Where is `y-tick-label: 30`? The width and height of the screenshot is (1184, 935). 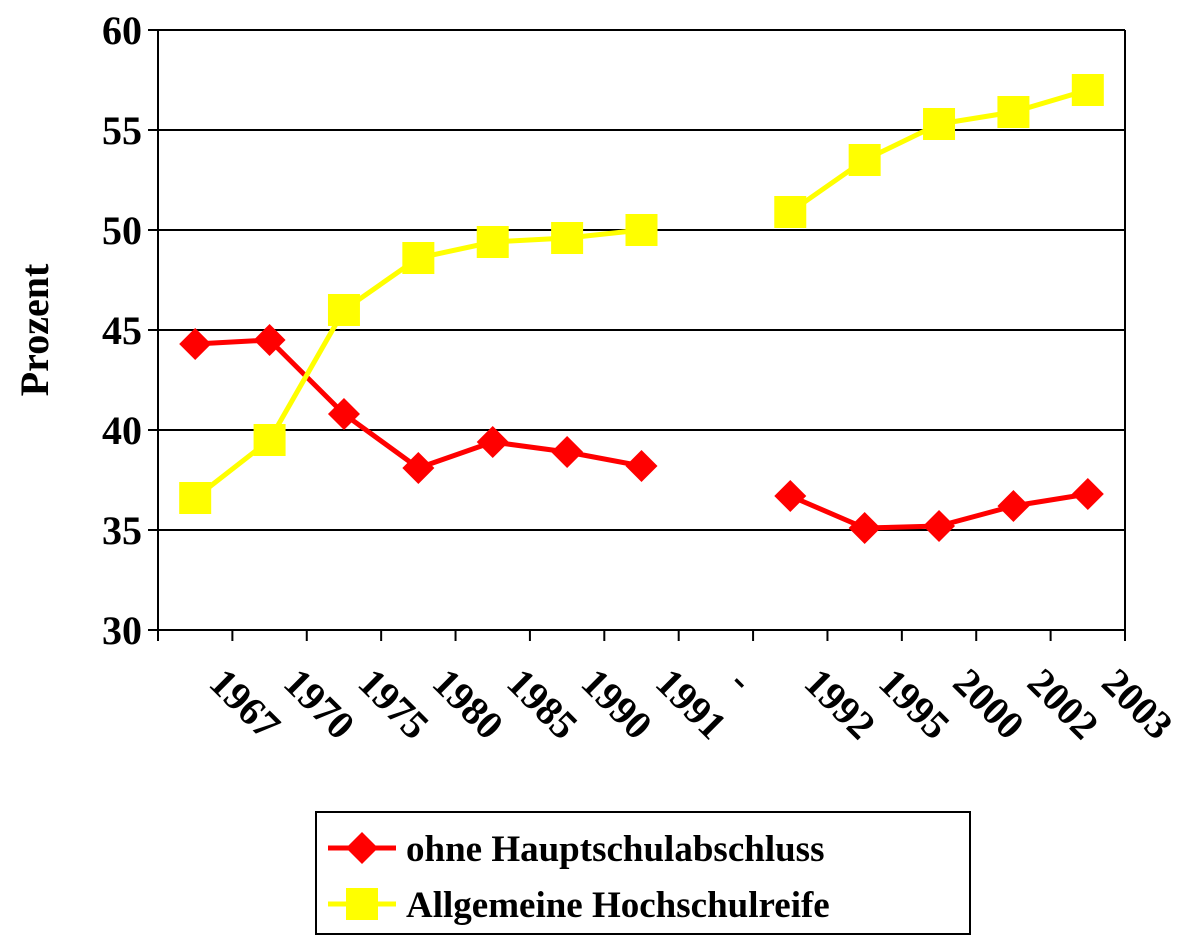
y-tick-label: 30 is located at coordinates (122, 630).